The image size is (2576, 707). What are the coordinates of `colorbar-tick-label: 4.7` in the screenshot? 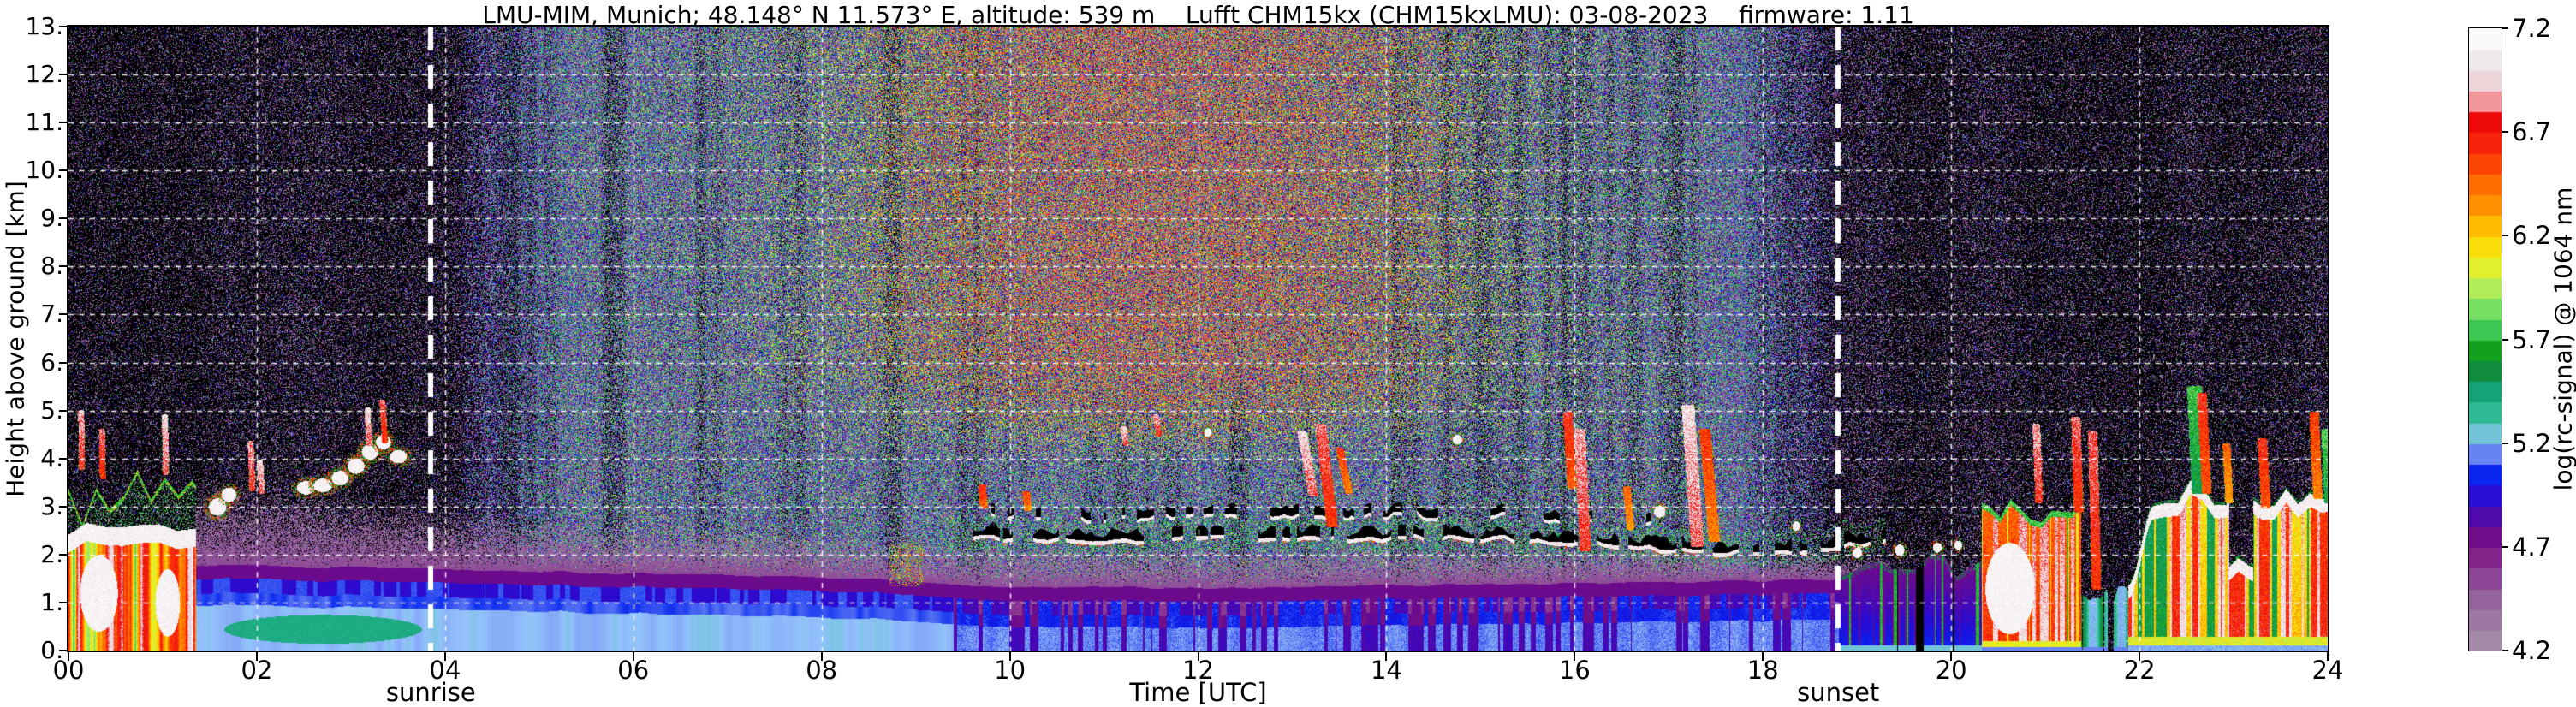 It's located at (2532, 546).